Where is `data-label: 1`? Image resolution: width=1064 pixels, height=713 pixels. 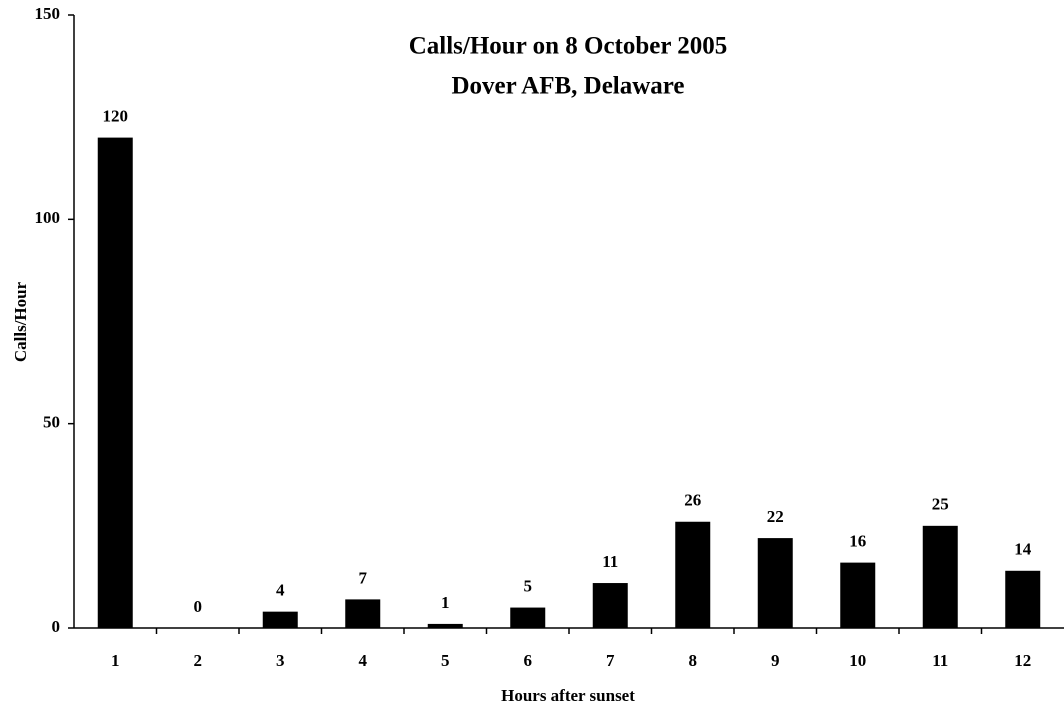 data-label: 1 is located at coordinates (445, 602).